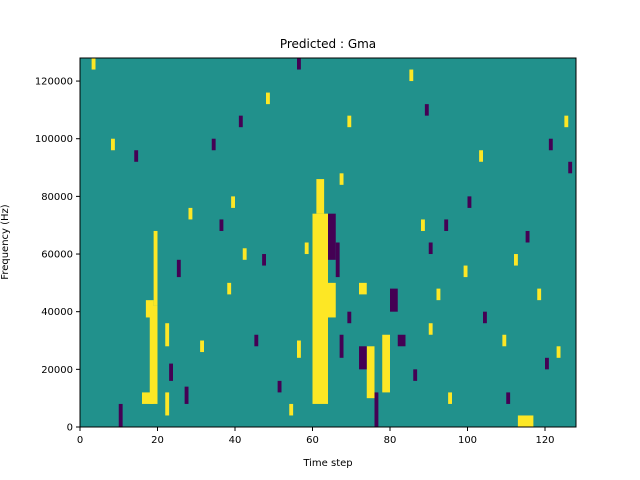 The height and width of the screenshot is (480, 640). Describe the element at coordinates (390, 440) in the screenshot. I see `x-tick-label: 80` at that location.